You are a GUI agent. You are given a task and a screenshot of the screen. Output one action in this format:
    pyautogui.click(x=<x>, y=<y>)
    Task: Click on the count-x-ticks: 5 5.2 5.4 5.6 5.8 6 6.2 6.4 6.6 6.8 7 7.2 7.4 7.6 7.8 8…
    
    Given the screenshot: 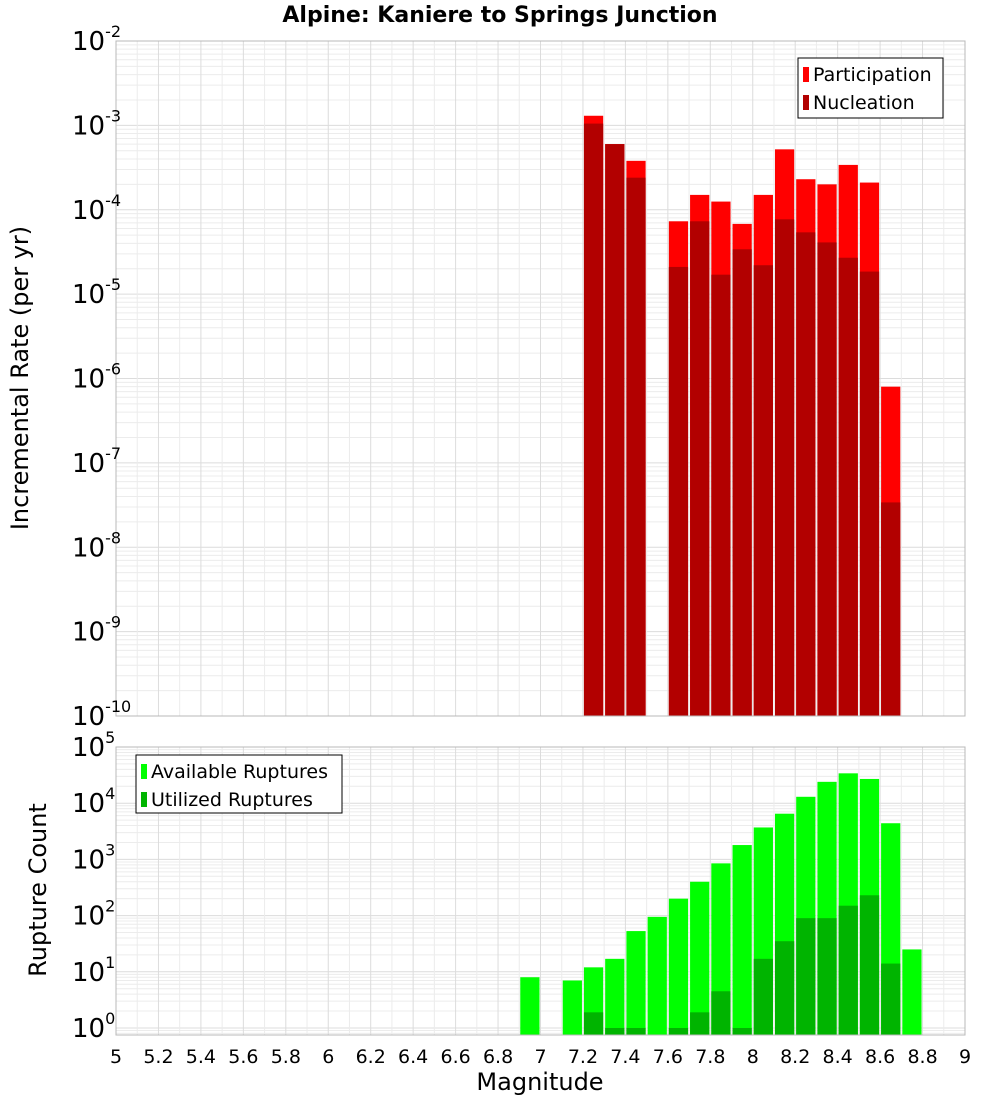 What is the action you would take?
    pyautogui.click(x=540, y=1057)
    